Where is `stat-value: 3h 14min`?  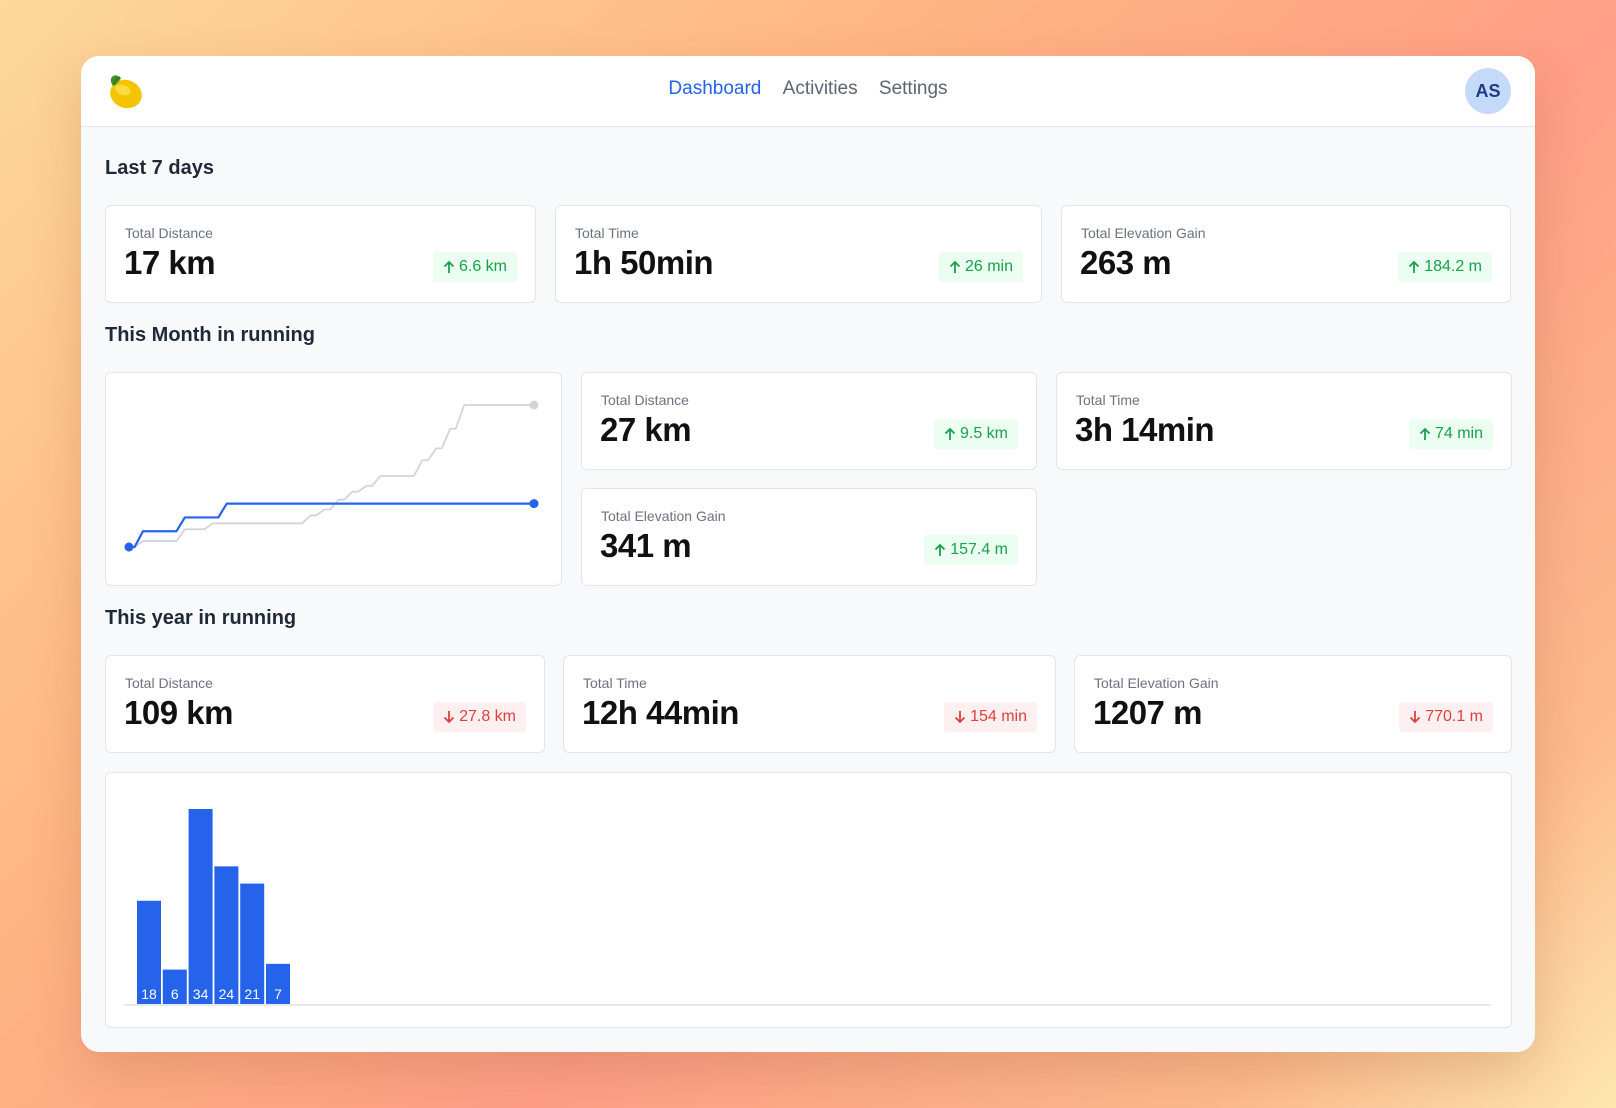 stat-value: 3h 14min is located at coordinates (1145, 429).